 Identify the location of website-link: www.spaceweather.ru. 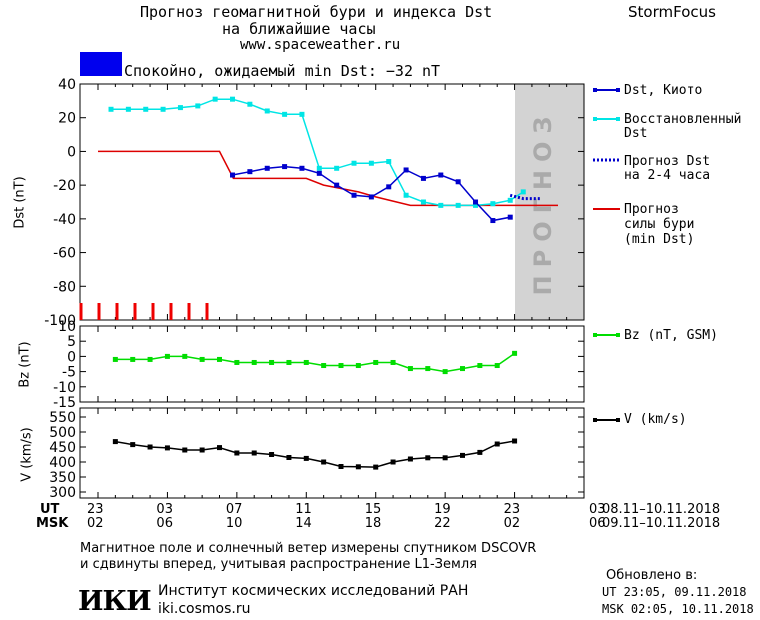
(320, 45).